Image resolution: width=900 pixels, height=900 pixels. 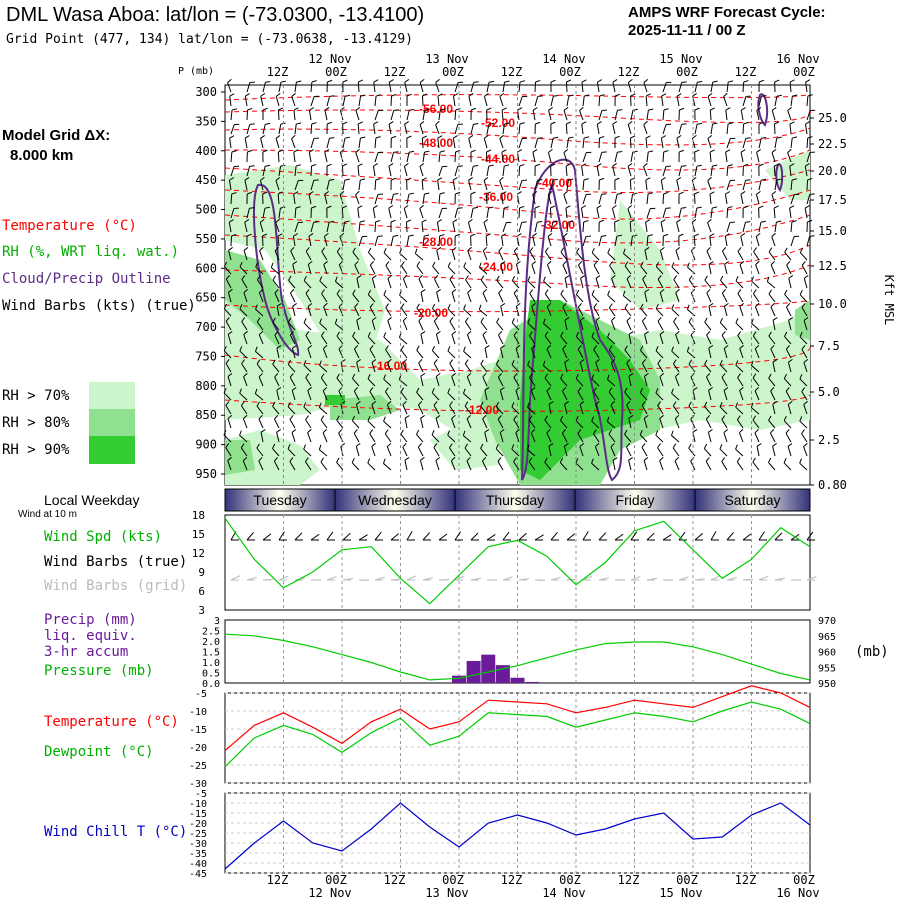 I want to click on isotherm-label: -20.00, so click(x=431, y=313).